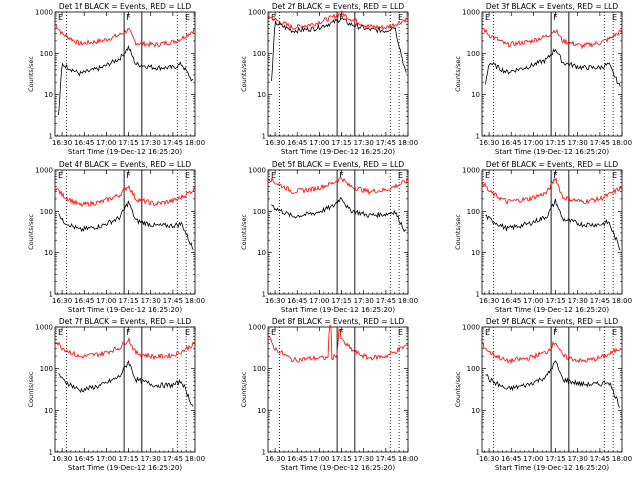 The image size is (640, 480). What do you see at coordinates (338, 321) in the screenshot?
I see `panel-title: Det 8f BLACK = Events, RED = LLD` at bounding box center [338, 321].